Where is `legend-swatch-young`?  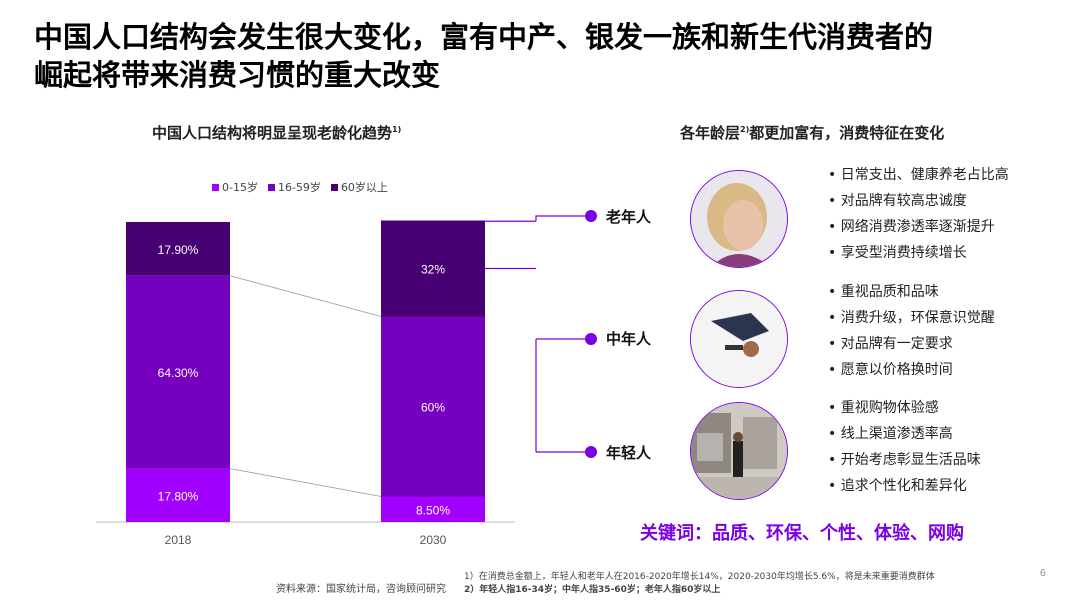
legend-swatch-young is located at coordinates (215, 187).